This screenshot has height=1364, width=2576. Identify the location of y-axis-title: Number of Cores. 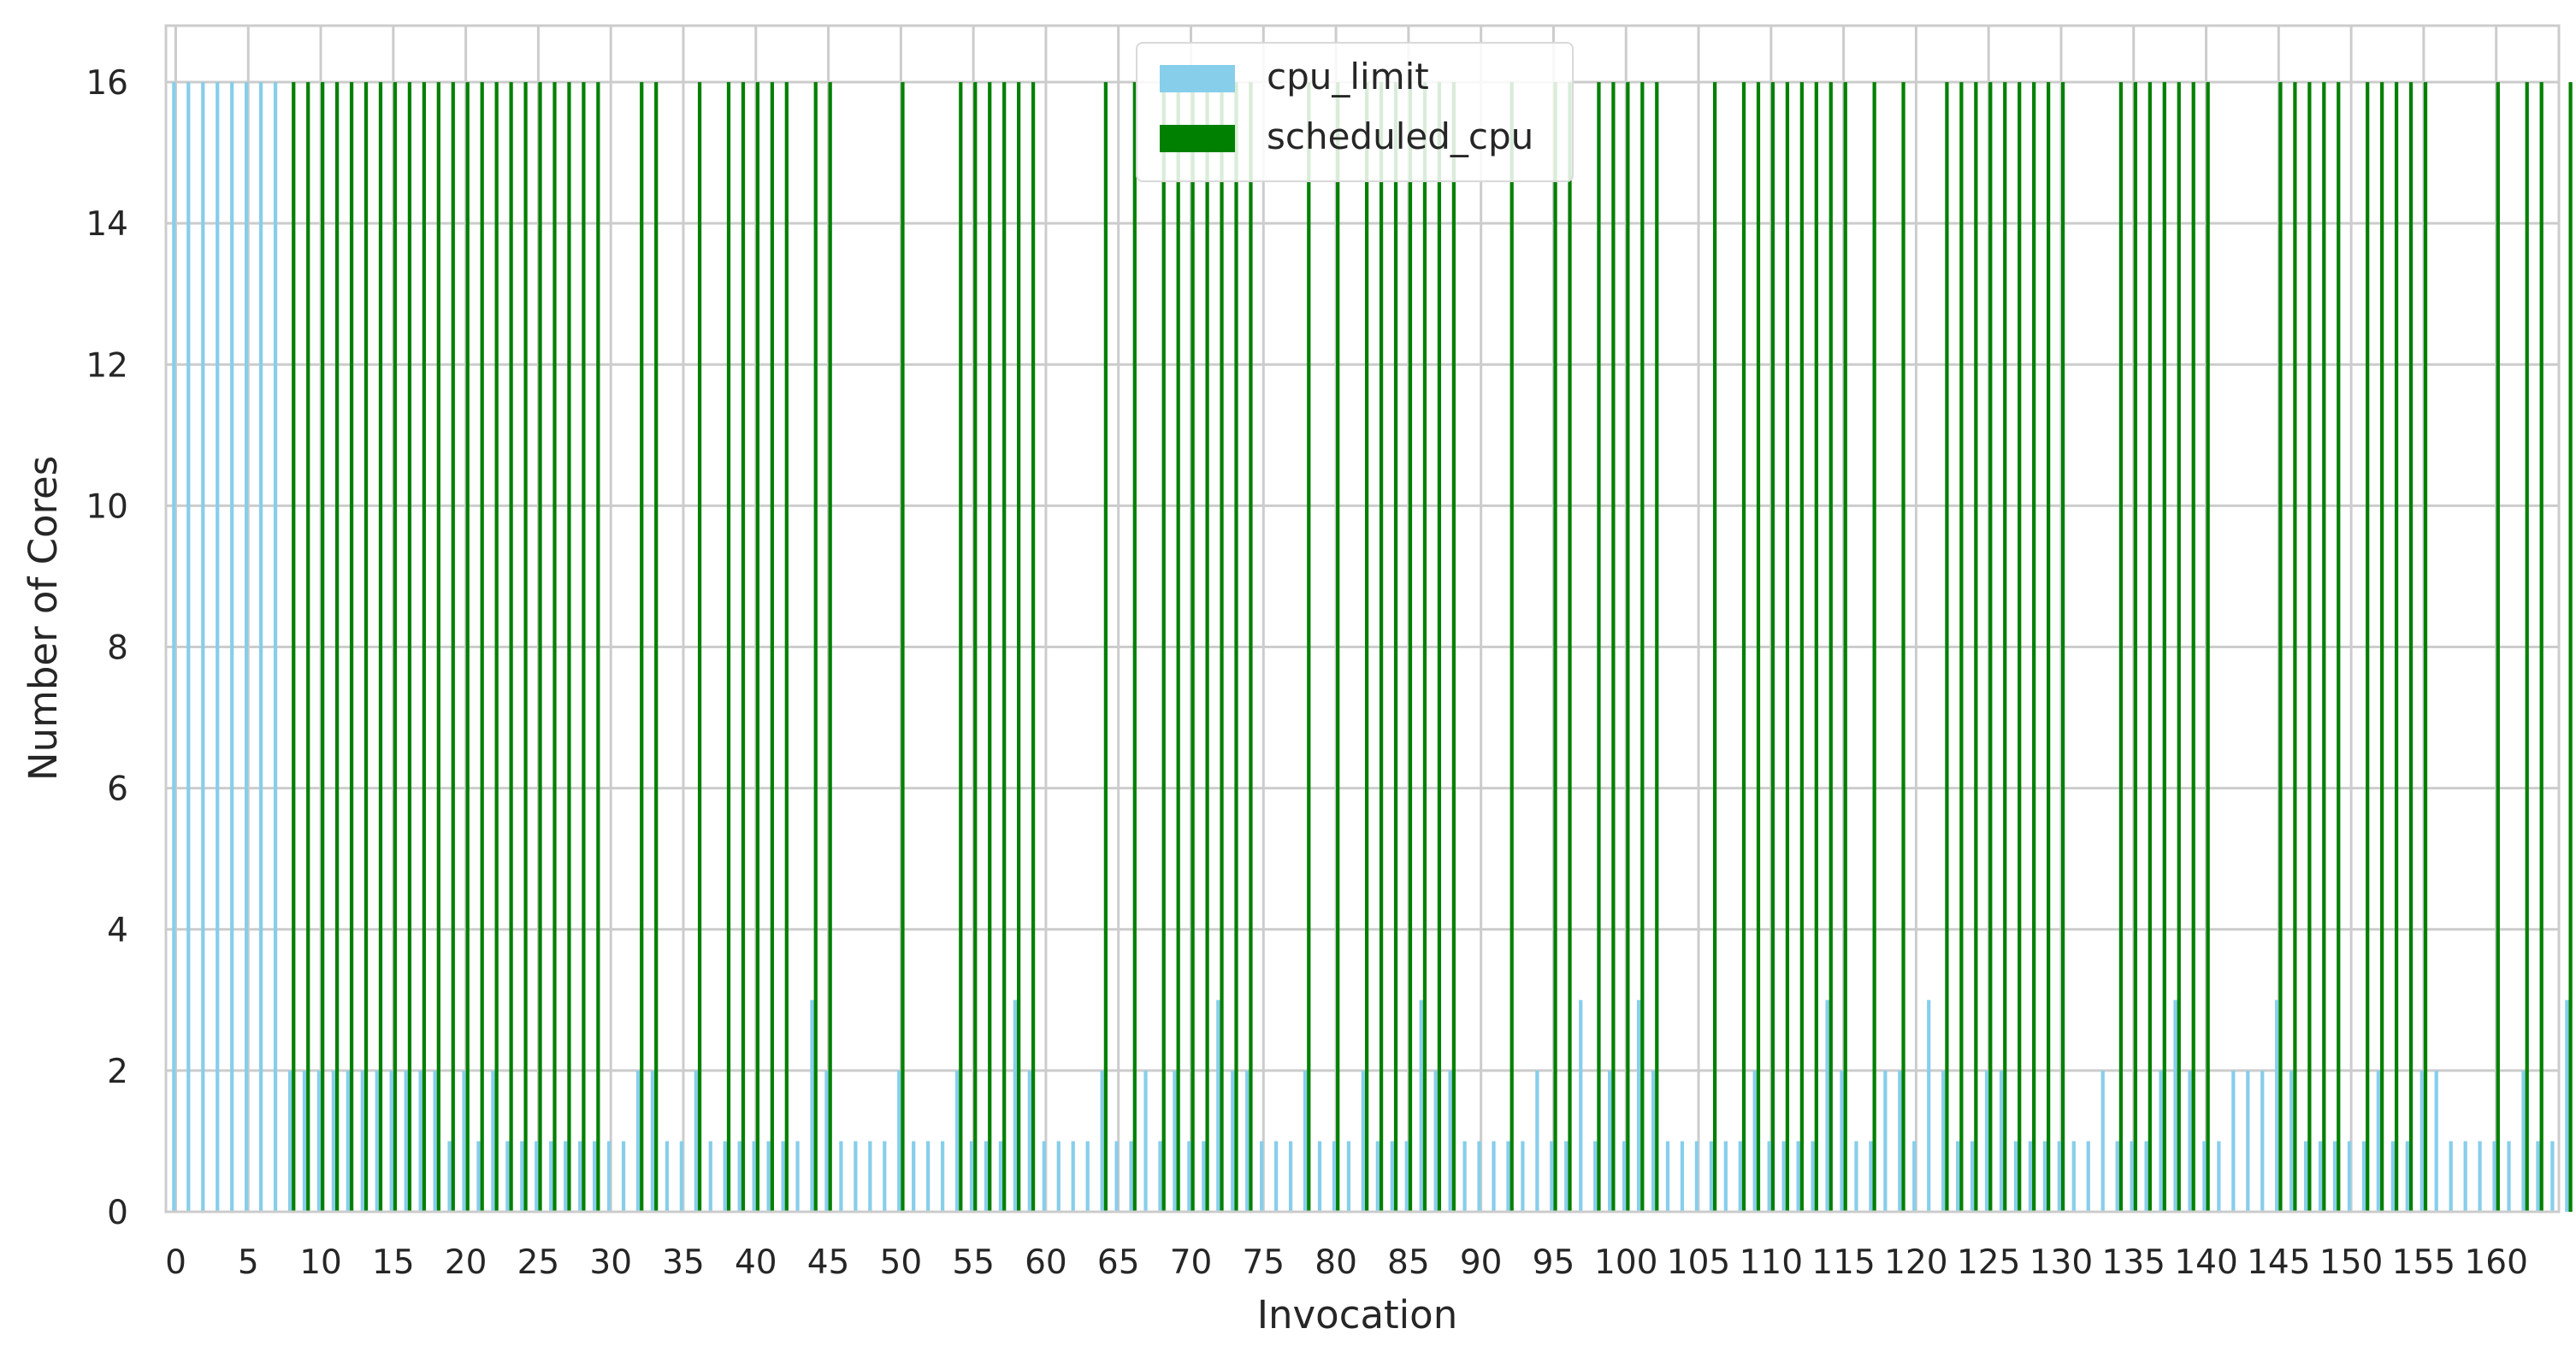
(43, 618).